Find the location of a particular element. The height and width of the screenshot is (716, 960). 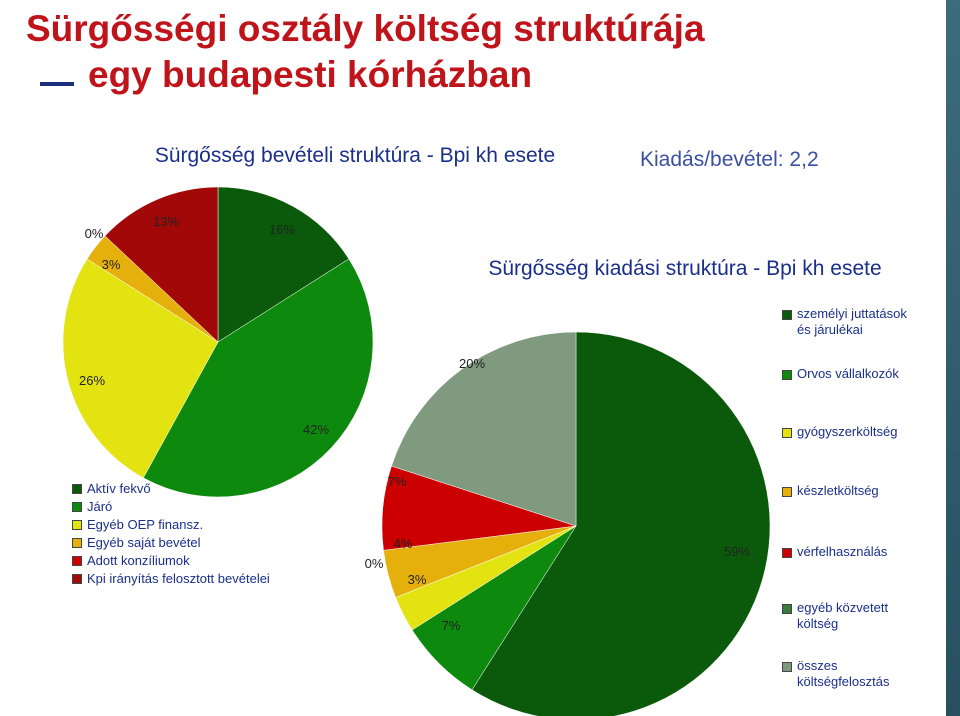

expense-legend-item-2: Orvos vállalkozók is located at coordinates (852, 374).